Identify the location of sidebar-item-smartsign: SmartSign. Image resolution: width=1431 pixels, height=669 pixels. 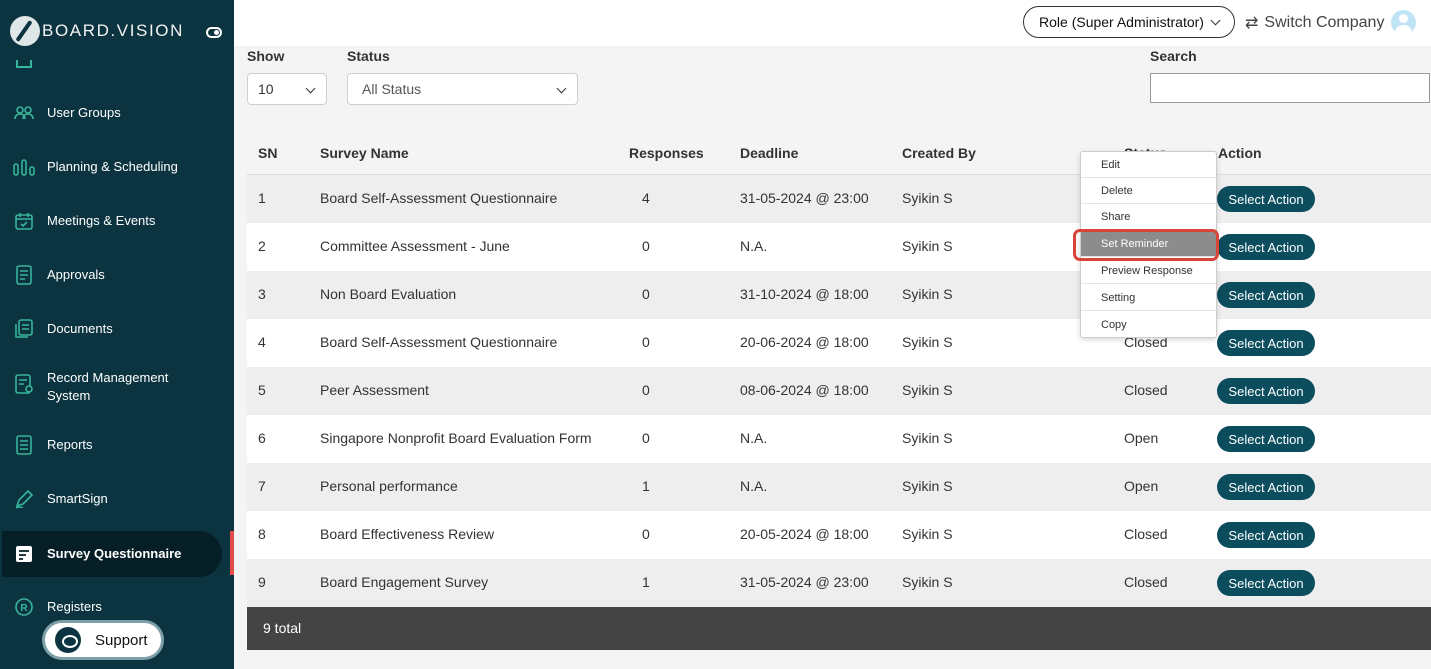
(113, 499).